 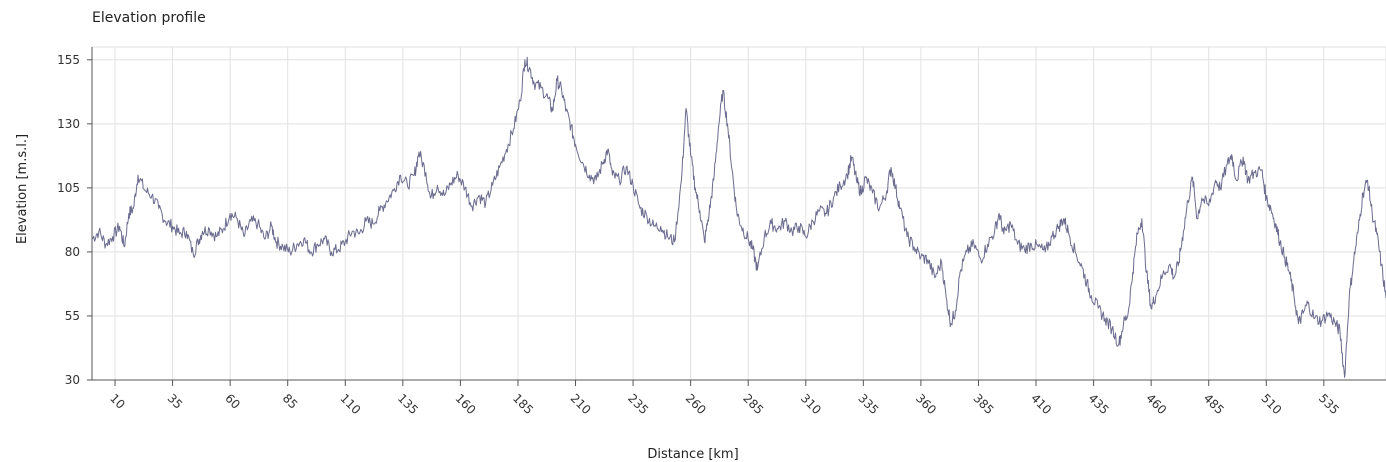 What do you see at coordinates (696, 404) in the screenshot?
I see `x-tick-label: 260` at bounding box center [696, 404].